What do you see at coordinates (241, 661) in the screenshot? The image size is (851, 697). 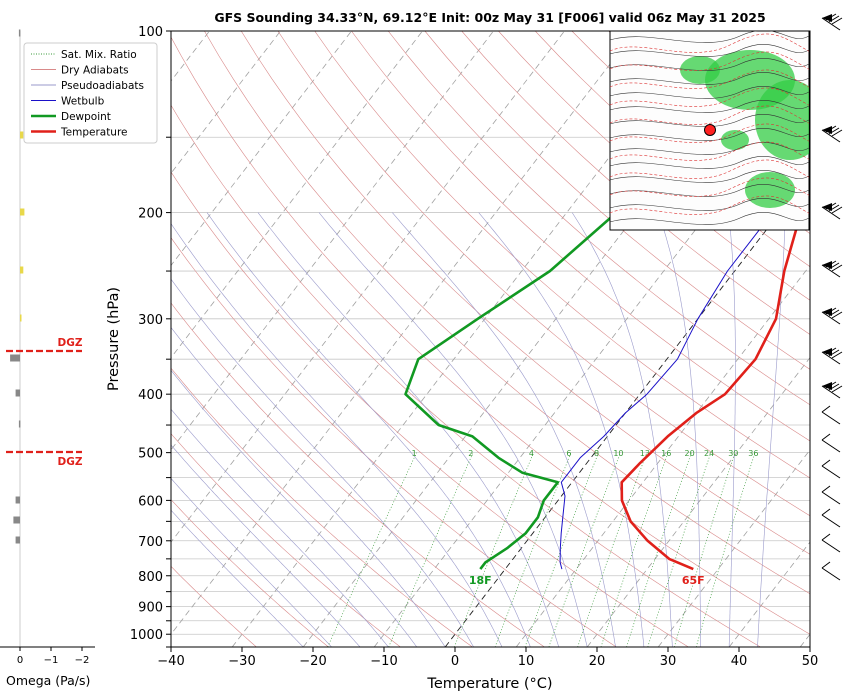 I see `x-tick-label: −30` at bounding box center [241, 661].